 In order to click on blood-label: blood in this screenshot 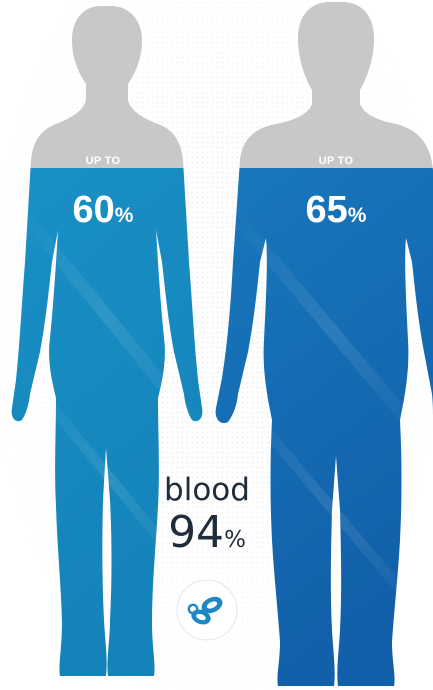, I will do `click(207, 490)`.